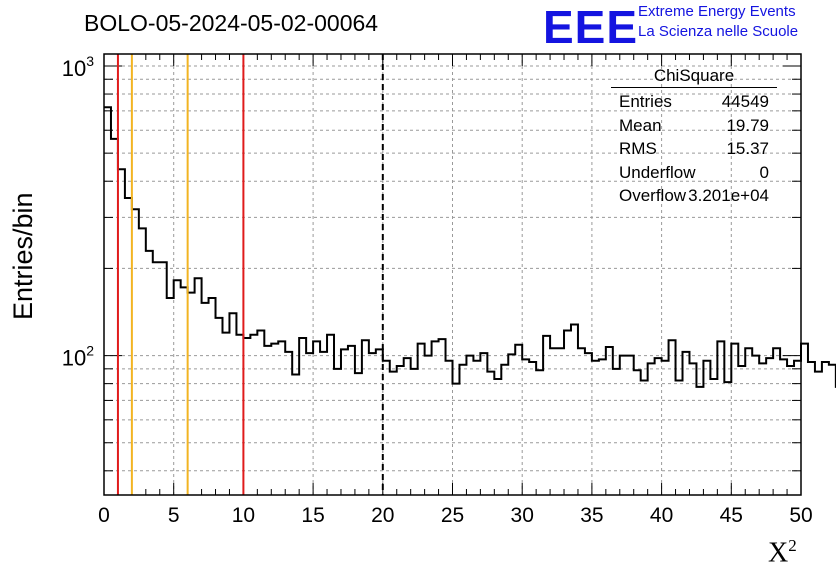 The image size is (836, 572). I want to click on stats-value: 3.201e+04, so click(728, 195).